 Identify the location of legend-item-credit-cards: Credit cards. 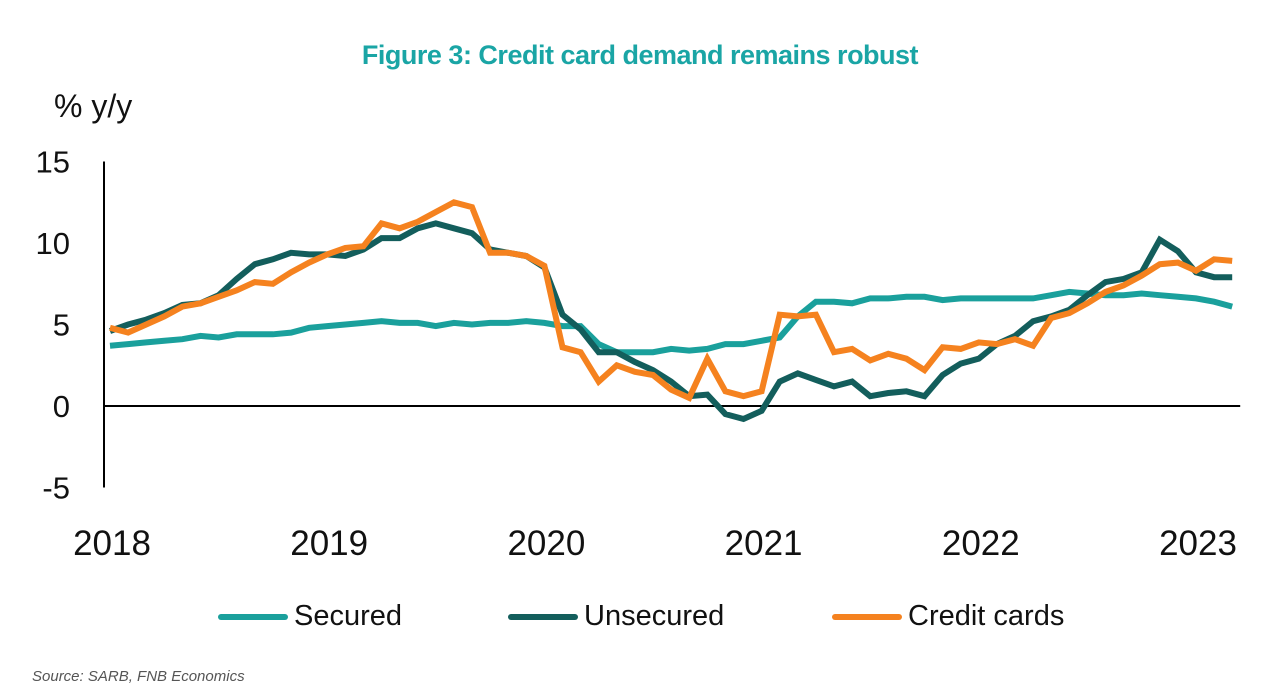
(948, 616).